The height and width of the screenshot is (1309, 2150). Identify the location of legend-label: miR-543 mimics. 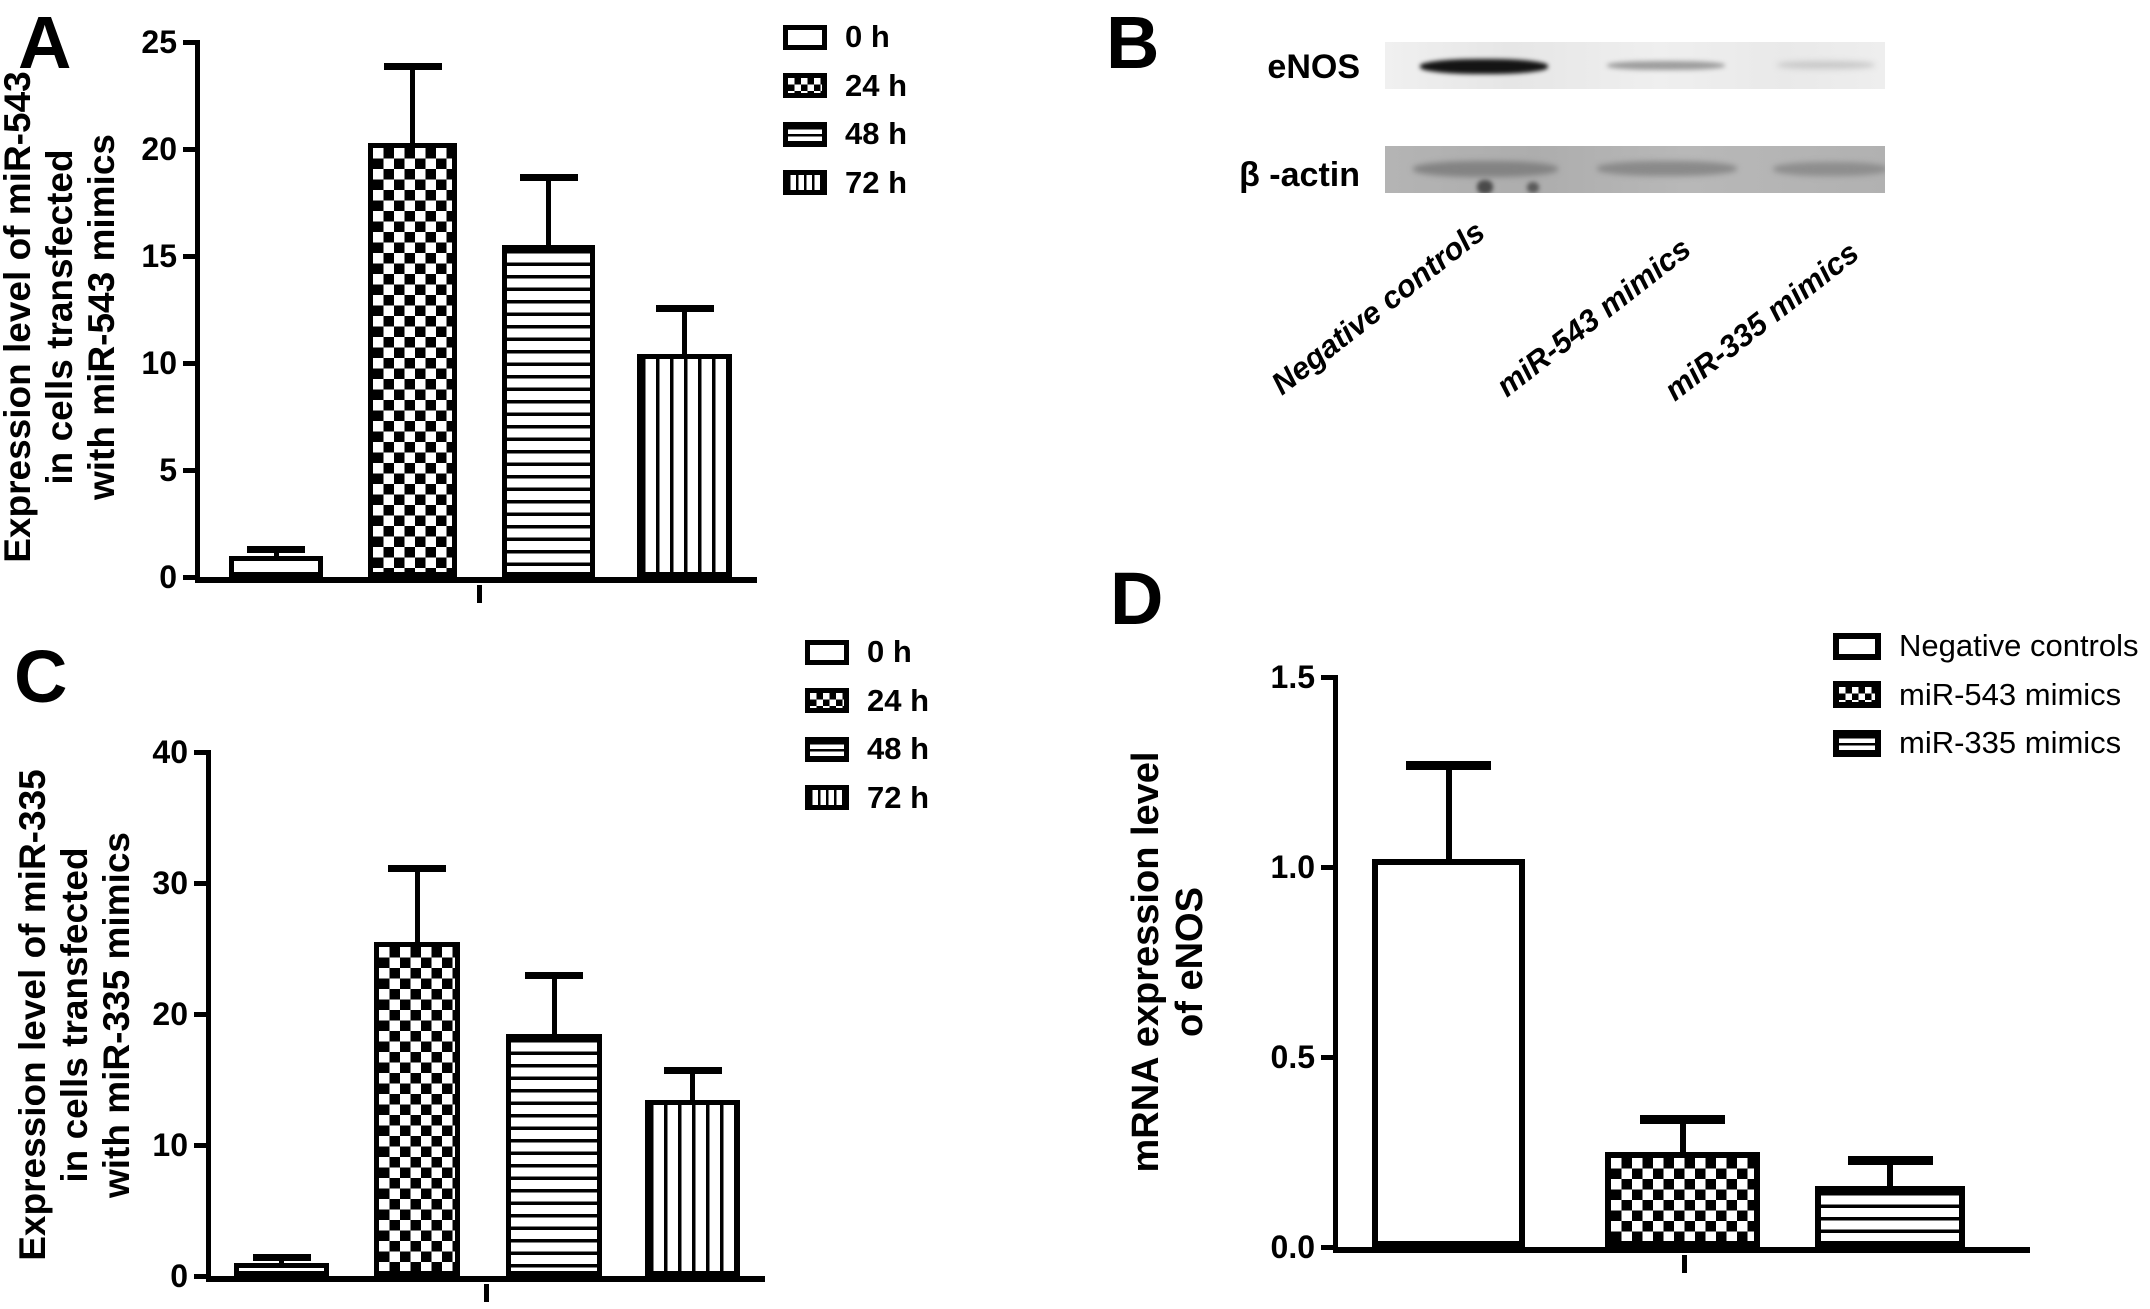
(2010, 694).